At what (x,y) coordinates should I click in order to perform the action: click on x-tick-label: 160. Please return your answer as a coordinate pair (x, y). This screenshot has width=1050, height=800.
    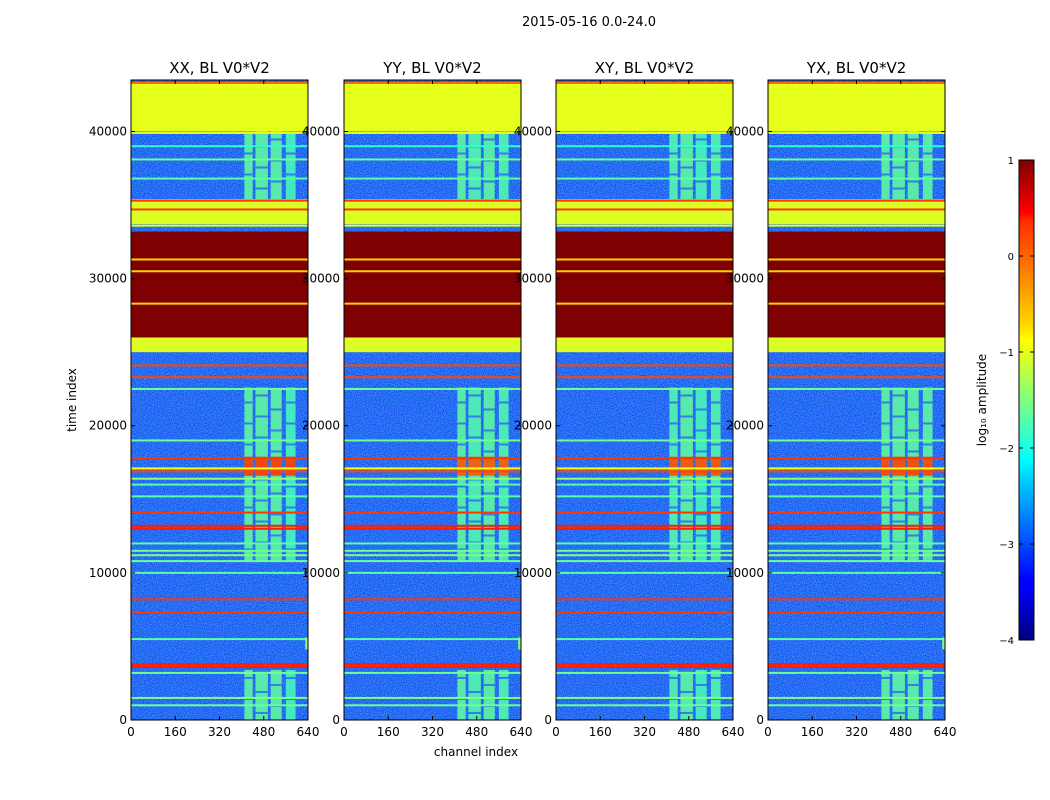
    Looking at the image, I should click on (388, 732).